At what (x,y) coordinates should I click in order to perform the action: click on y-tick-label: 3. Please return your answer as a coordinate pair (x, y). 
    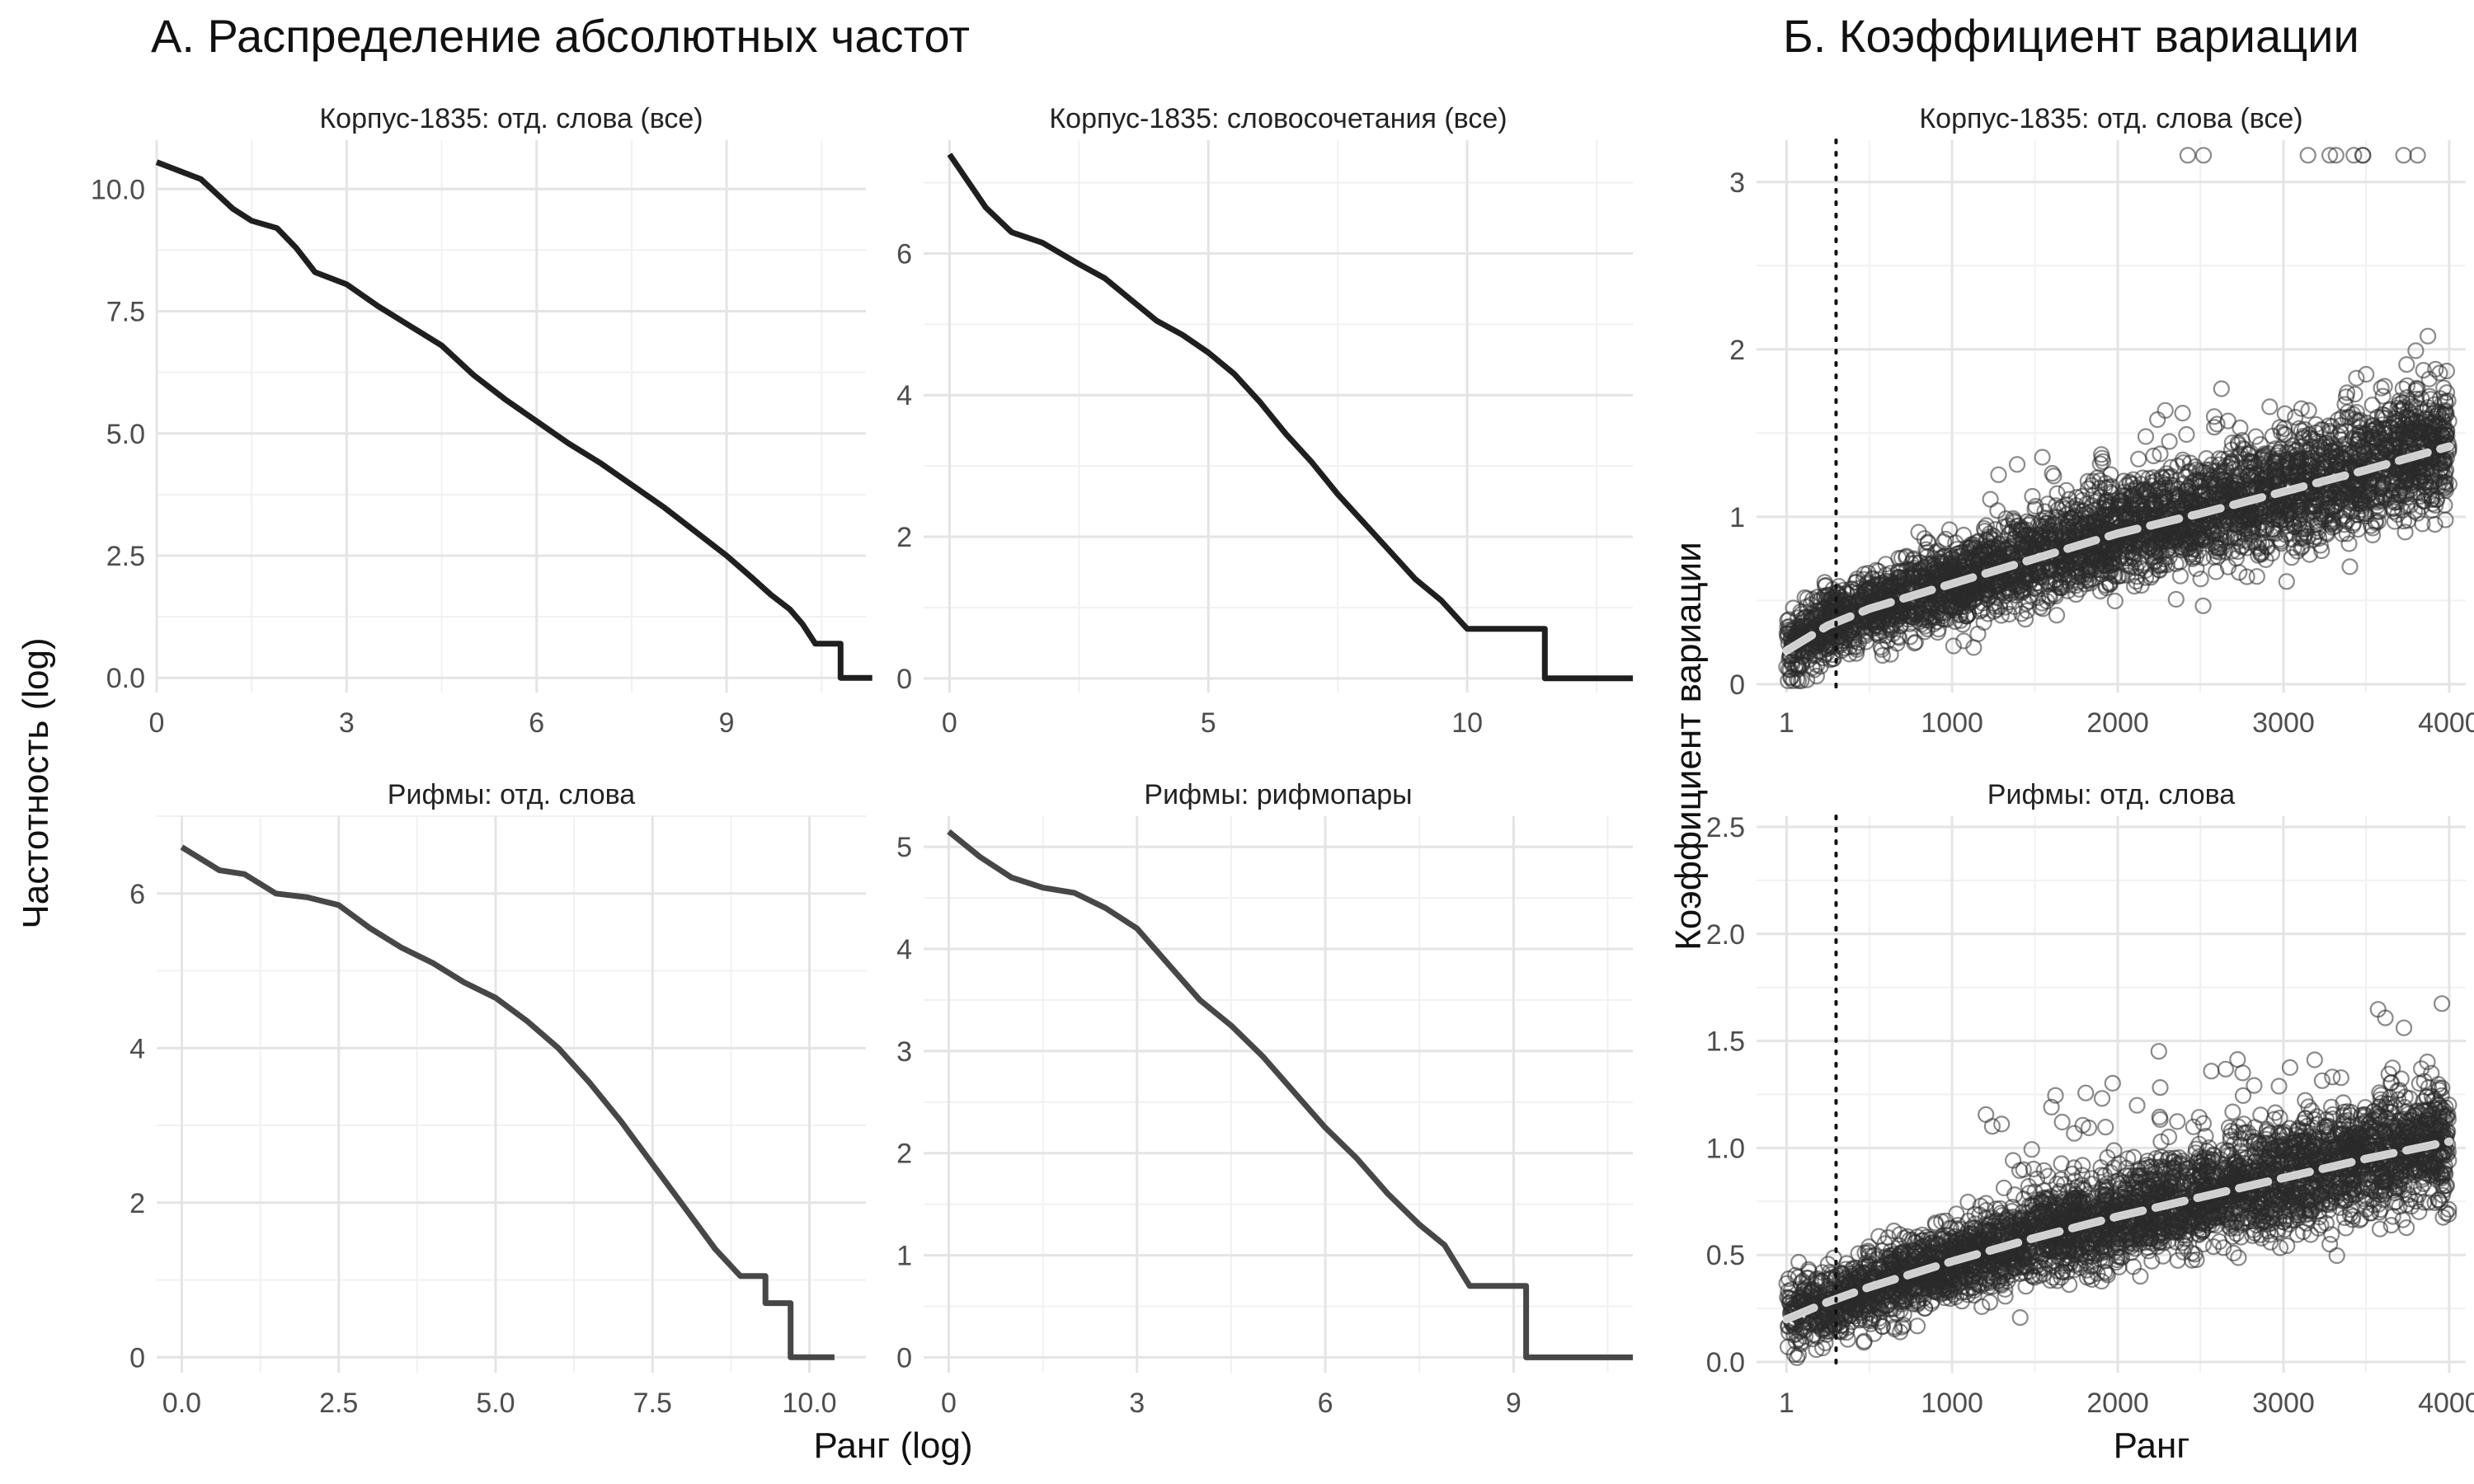
    Looking at the image, I should click on (1737, 183).